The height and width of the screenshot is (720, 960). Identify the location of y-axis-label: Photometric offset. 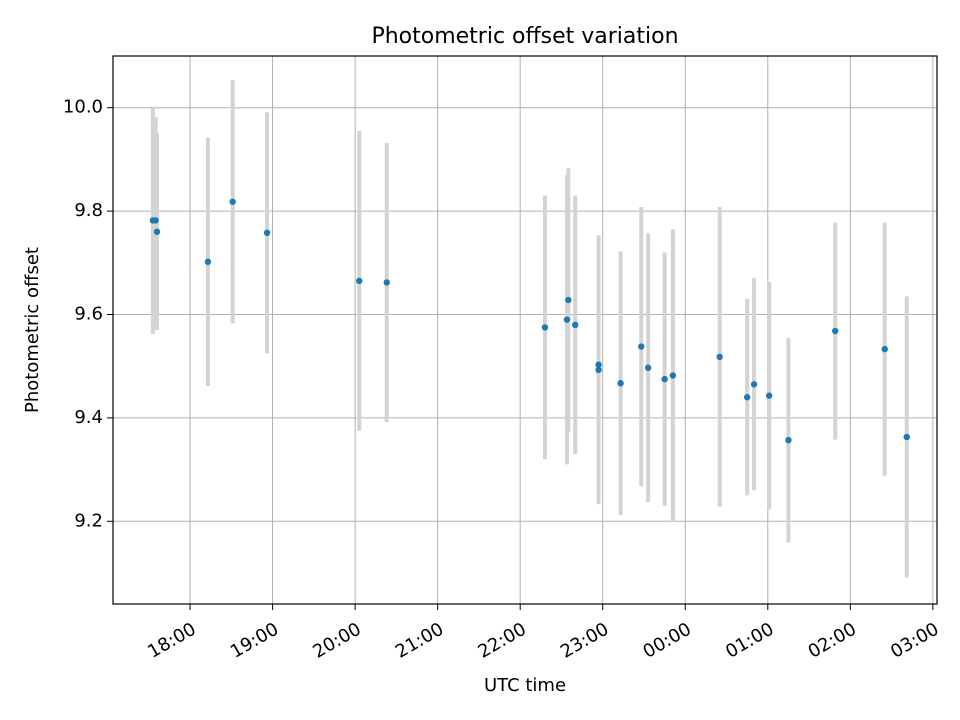
(32, 330).